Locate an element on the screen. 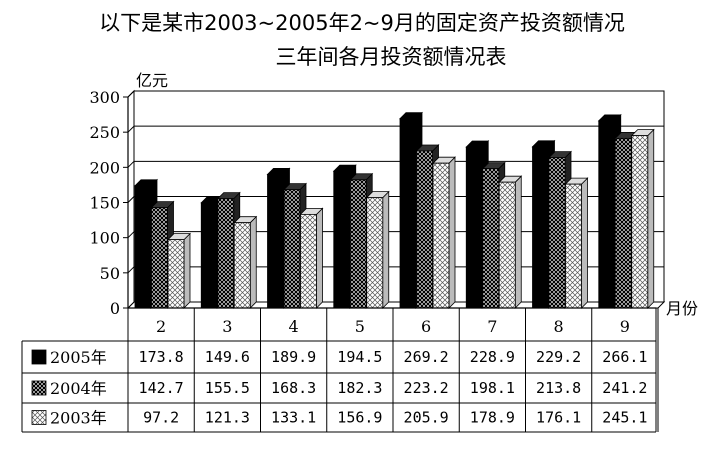  y-axis-unit: 亿元 is located at coordinates (152, 80).